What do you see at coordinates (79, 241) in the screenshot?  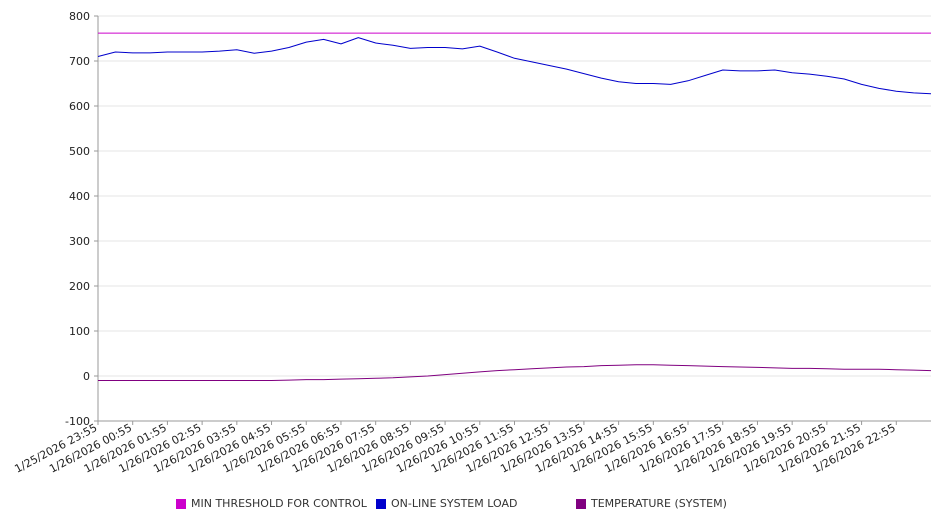 I see `y-tick-label: 300` at bounding box center [79, 241].